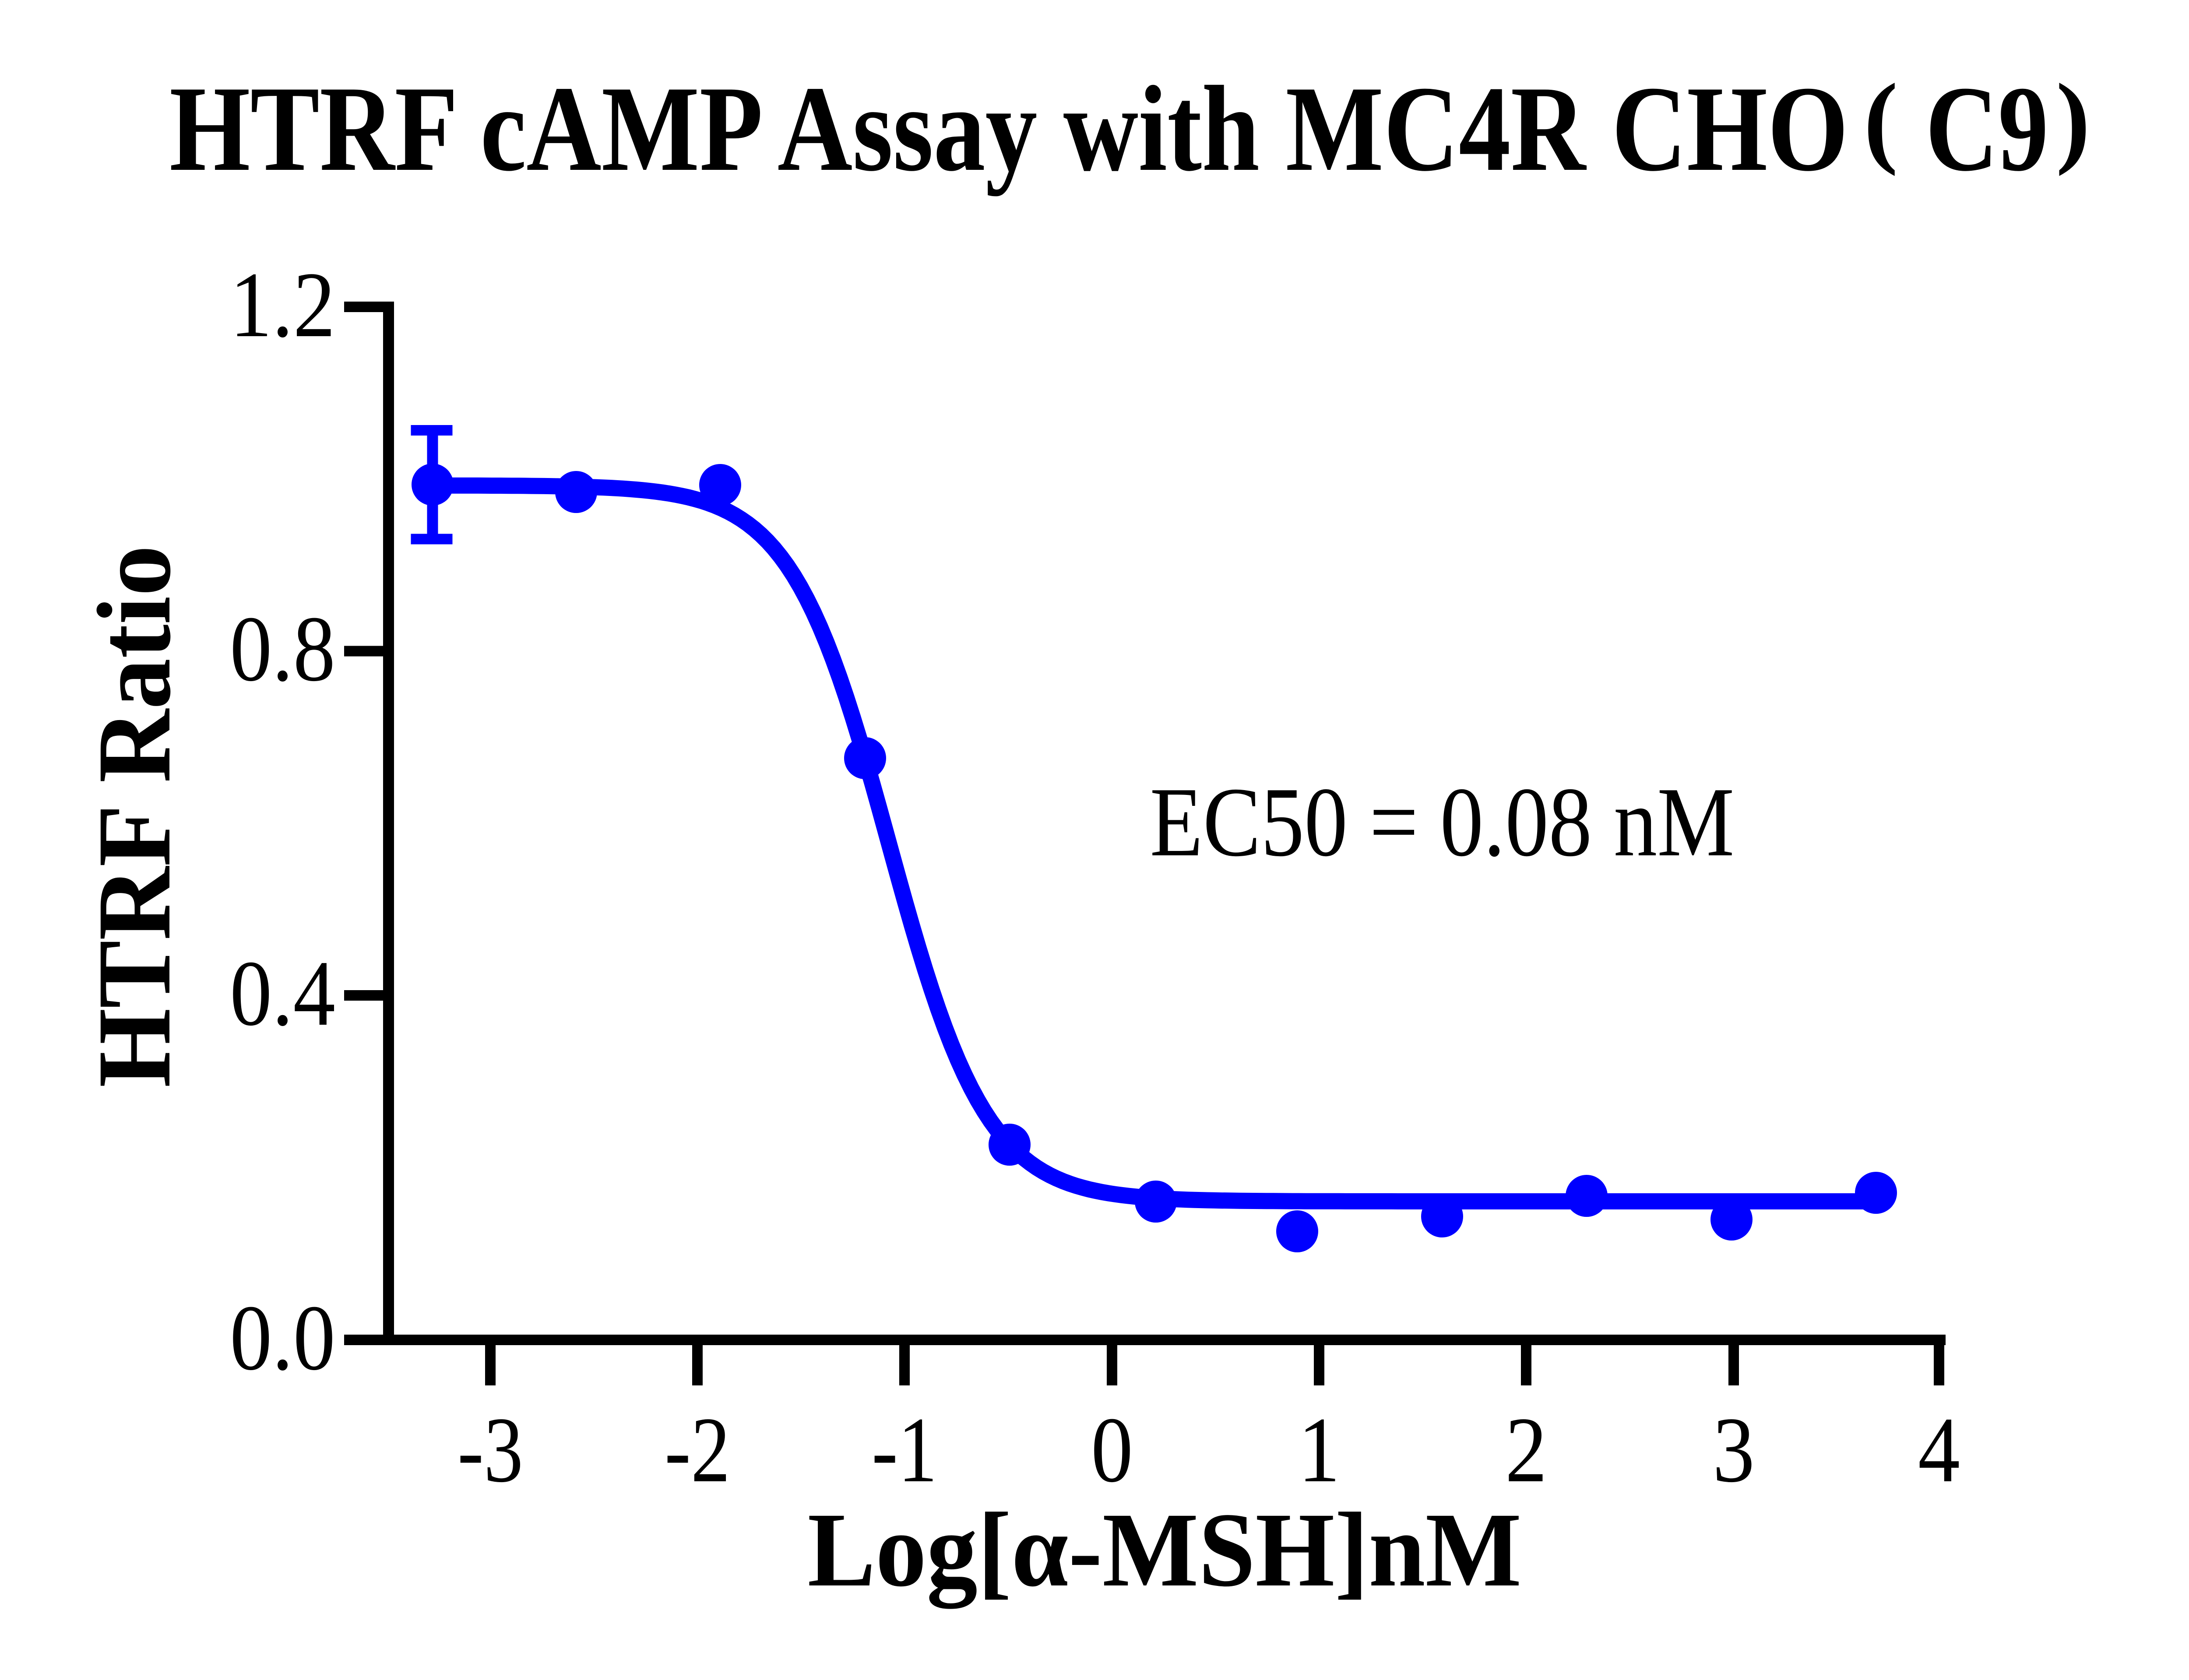 Image resolution: width=2189 pixels, height=1680 pixels. I want to click on svg-text: HTRF cAMP Assay with MC4R CHO, so click(1009, 128).